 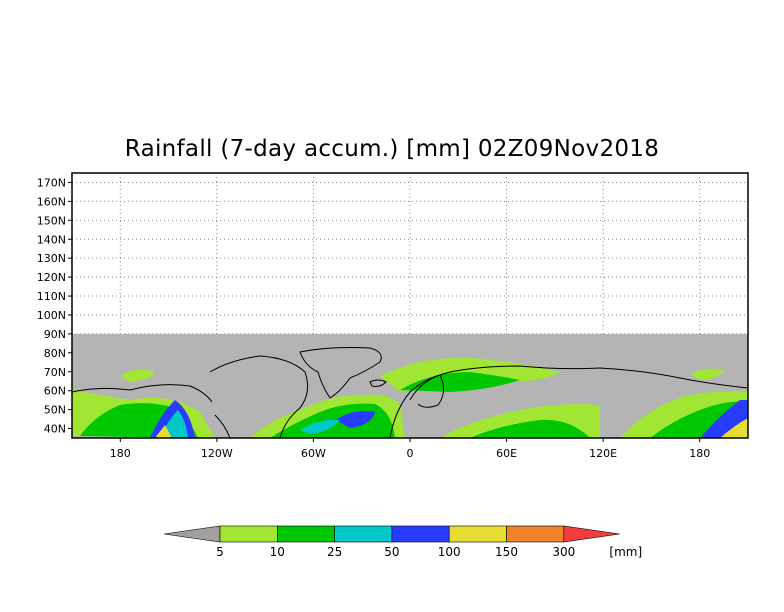 What do you see at coordinates (426, 391) in the screenshot?
I see `coastline-scandinavia` at bounding box center [426, 391].